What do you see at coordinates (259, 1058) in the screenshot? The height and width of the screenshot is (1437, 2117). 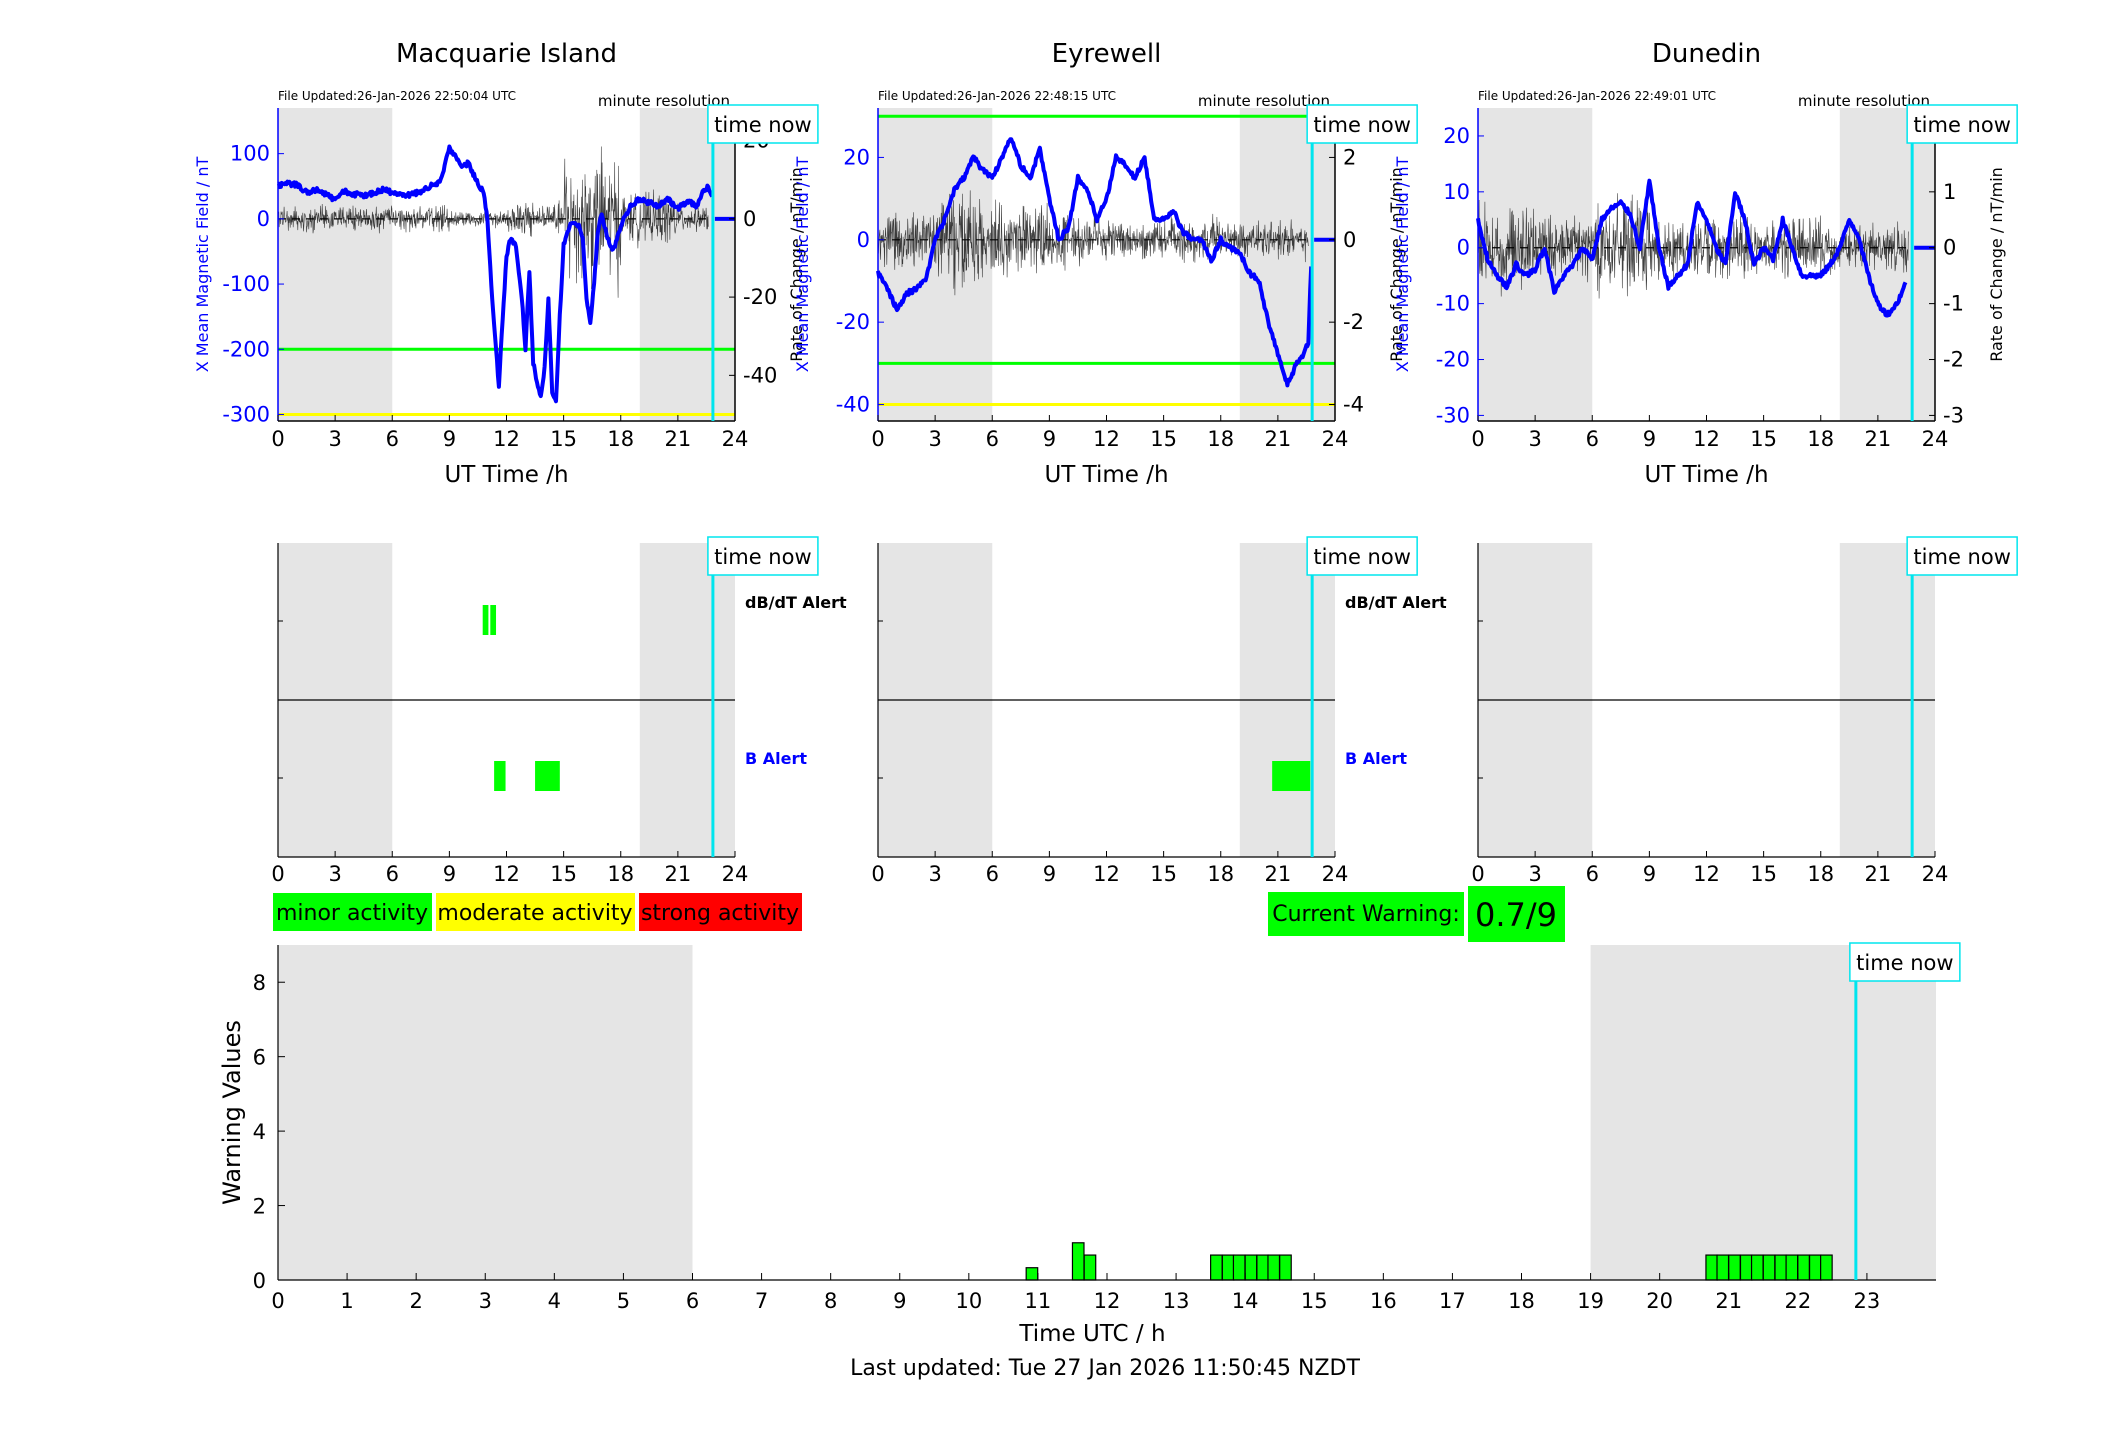 I see `y-tick-label: 6` at bounding box center [259, 1058].